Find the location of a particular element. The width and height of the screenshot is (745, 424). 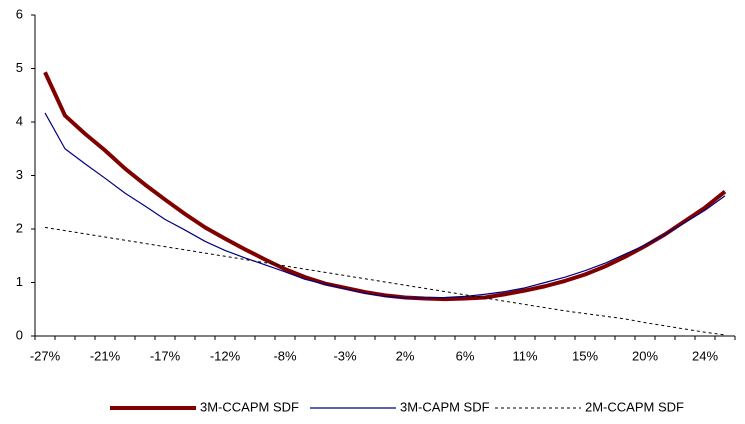

x-tick-label: 20% is located at coordinates (645, 355).